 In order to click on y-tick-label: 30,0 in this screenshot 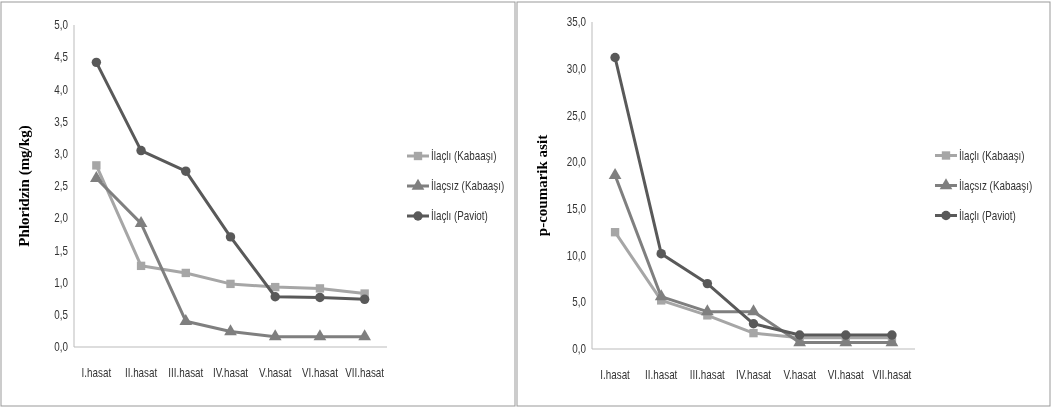, I will do `click(576, 68)`.